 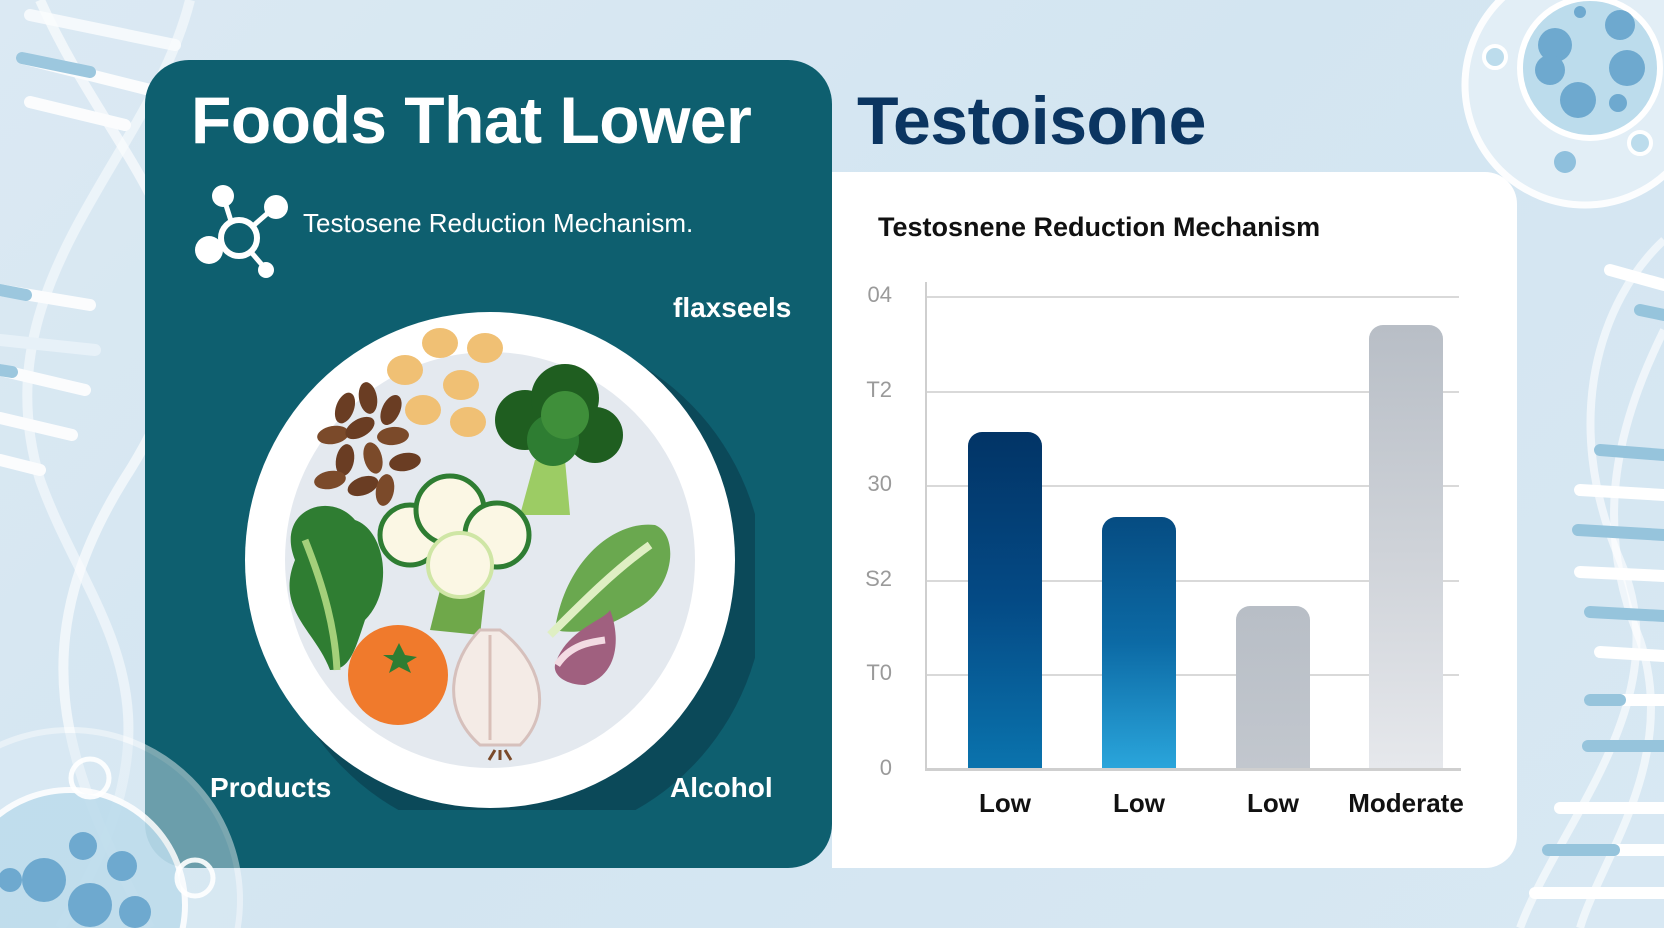 What do you see at coordinates (585, 647) in the screenshot?
I see `onion-icon` at bounding box center [585, 647].